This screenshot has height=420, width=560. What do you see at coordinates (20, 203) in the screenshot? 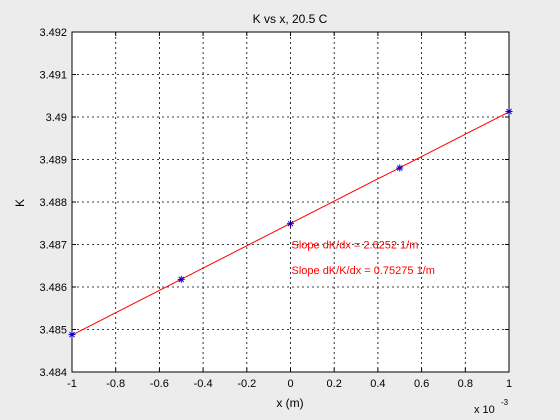
I see `y-axis-label: K` at bounding box center [20, 203].